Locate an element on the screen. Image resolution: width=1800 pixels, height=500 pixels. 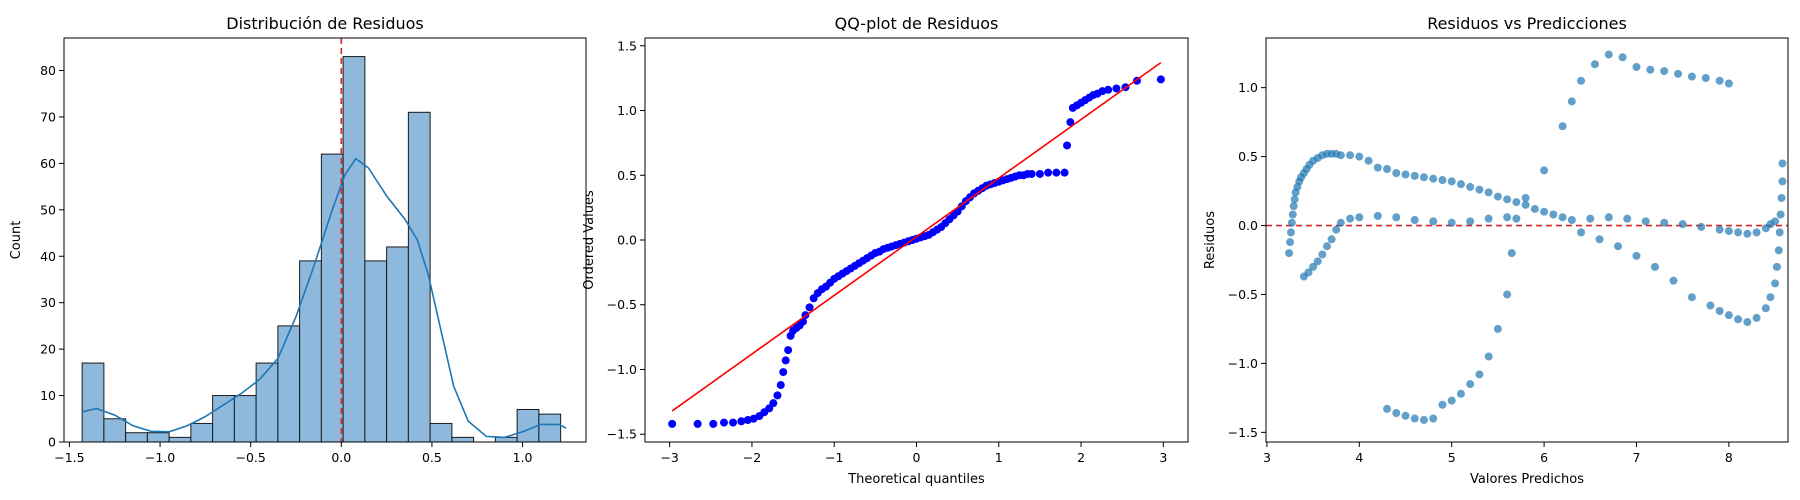
x-tick-label: 1.0 is located at coordinates (523, 457).